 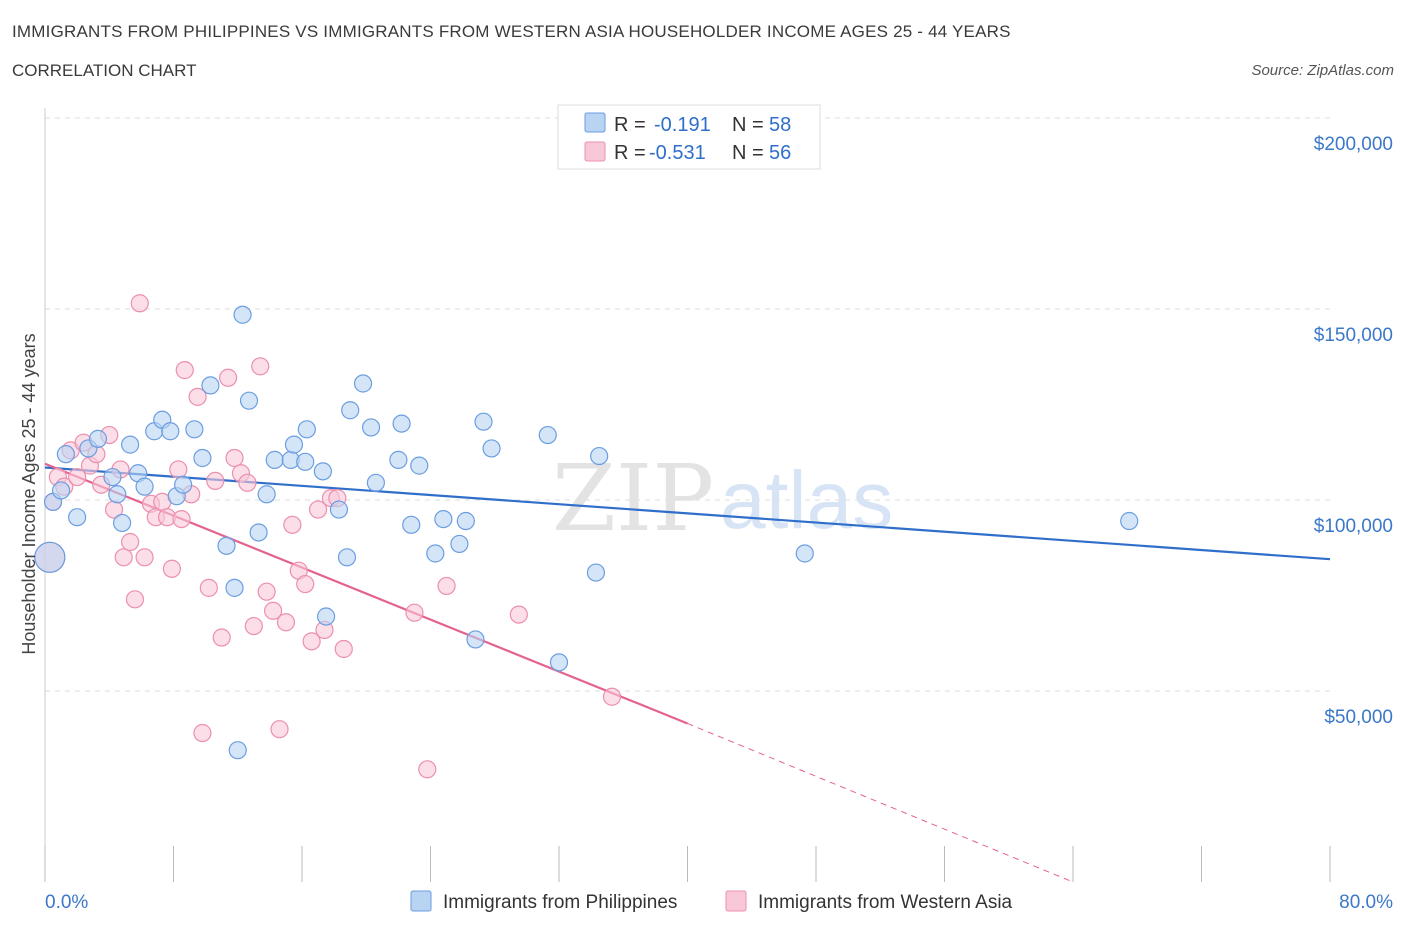 I want to click on bottom-legend-label-philippines: Immigrants from Philippines, so click(x=560, y=902).